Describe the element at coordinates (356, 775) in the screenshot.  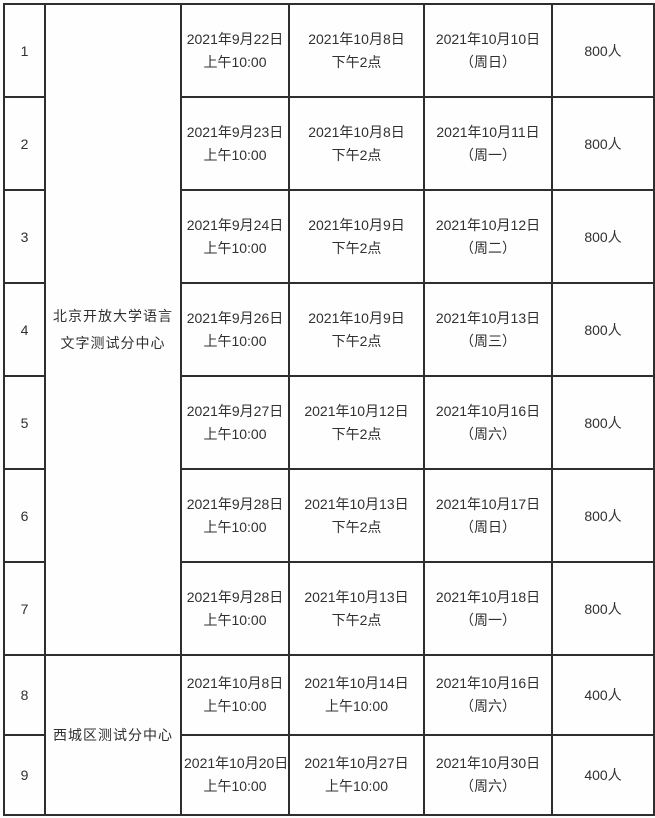
I see `date-cell-2: 2021年10月27日 上午10:00` at that location.